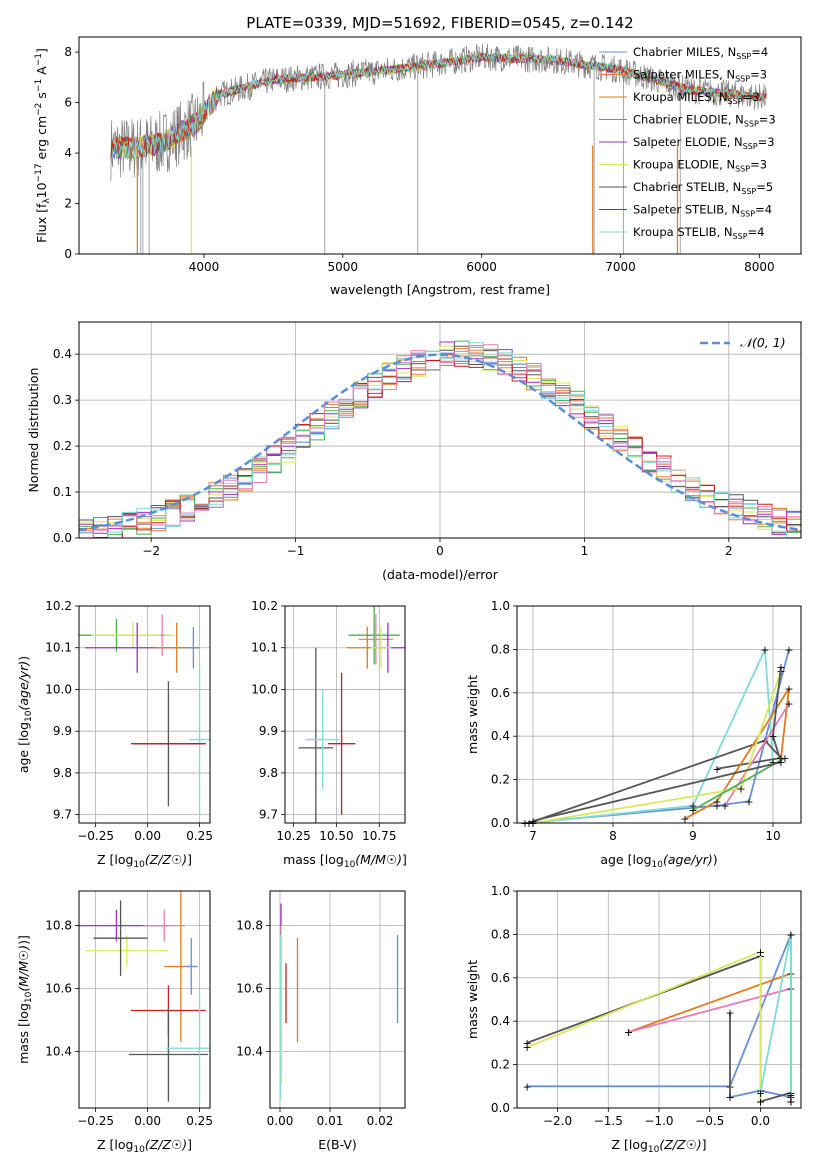 The width and height of the screenshot is (819, 1170). What do you see at coordinates (440, 574) in the screenshot?
I see `x-axis-label: (data-model)/error` at bounding box center [440, 574].